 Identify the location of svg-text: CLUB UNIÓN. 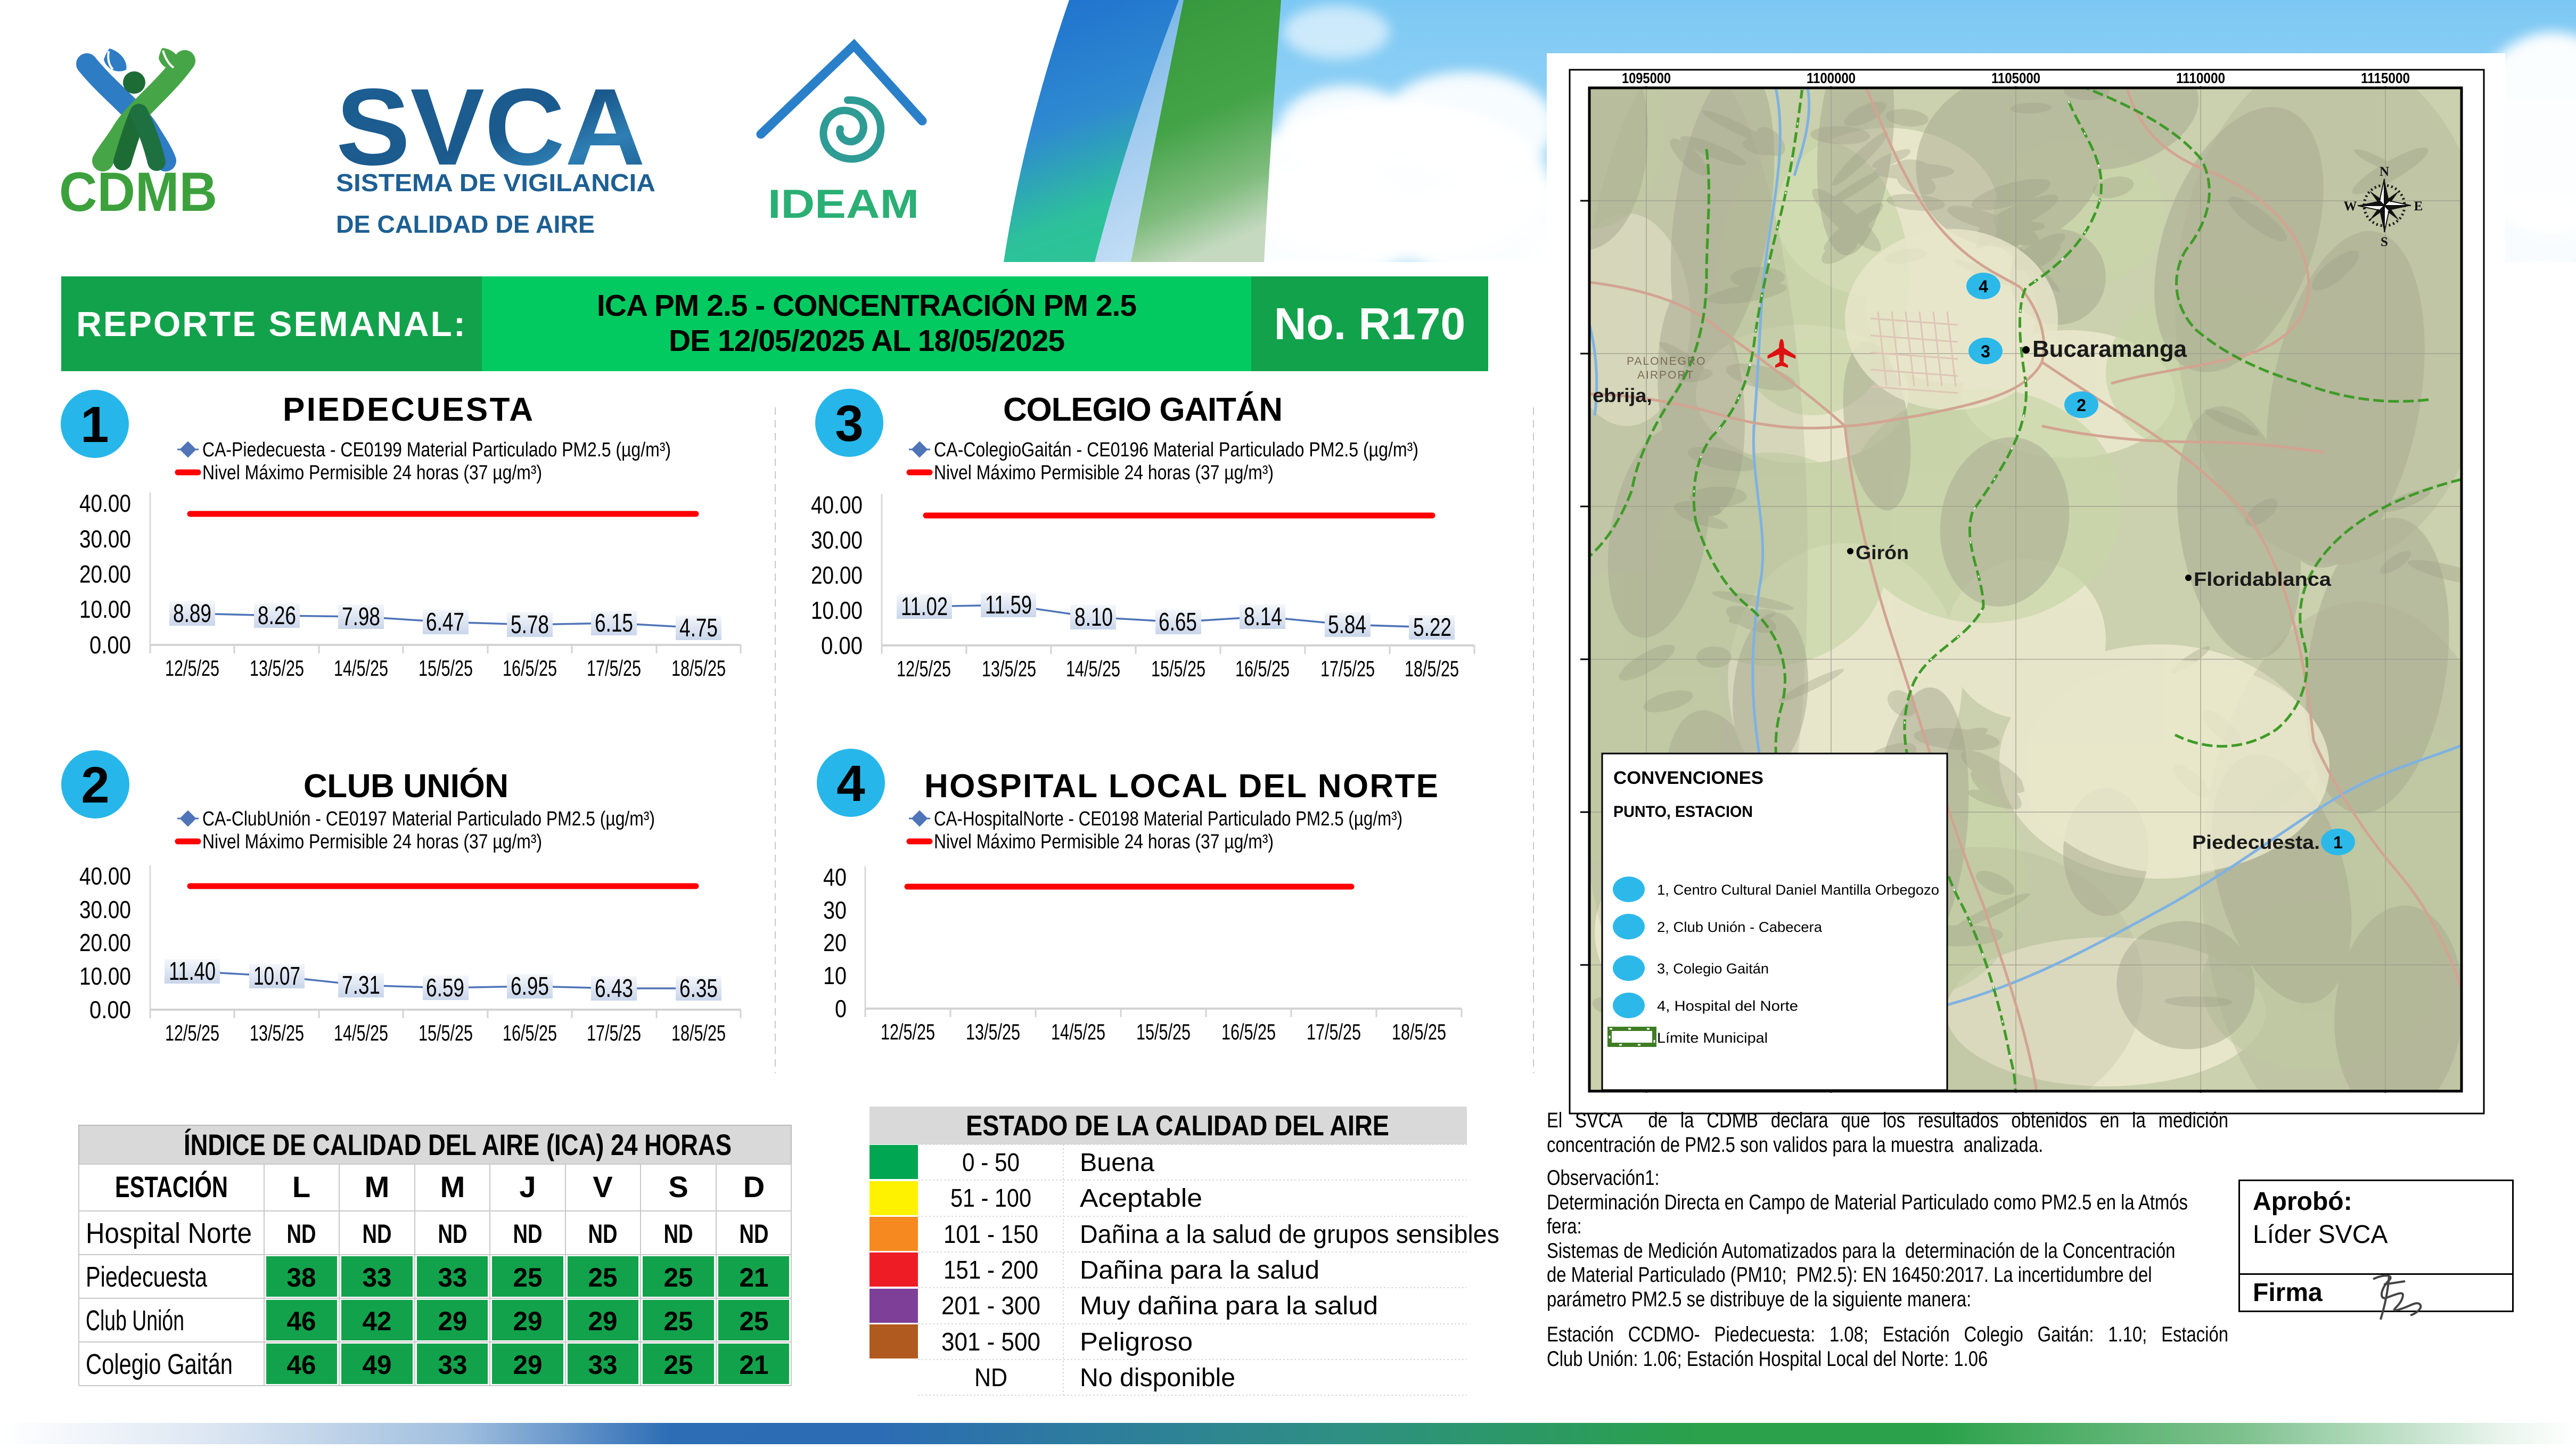
(405, 786).